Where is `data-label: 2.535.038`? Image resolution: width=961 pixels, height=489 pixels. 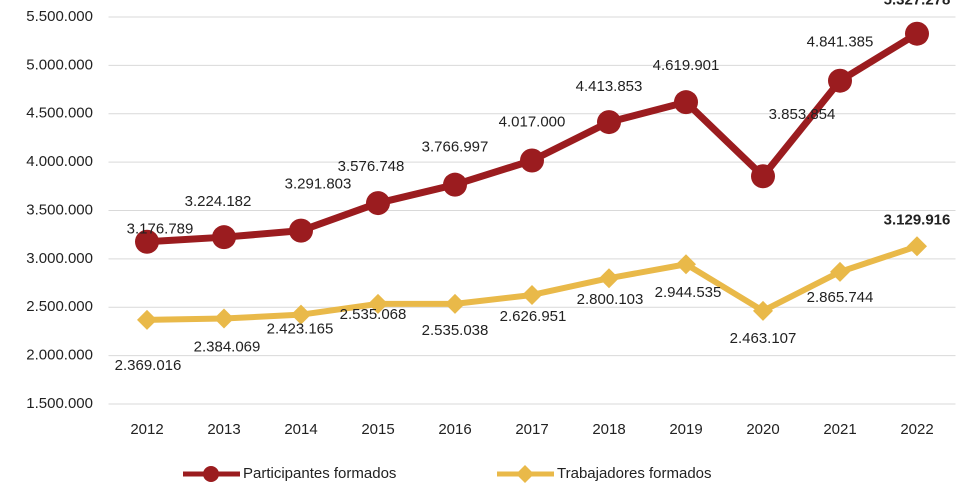 data-label: 2.535.038 is located at coordinates (455, 330).